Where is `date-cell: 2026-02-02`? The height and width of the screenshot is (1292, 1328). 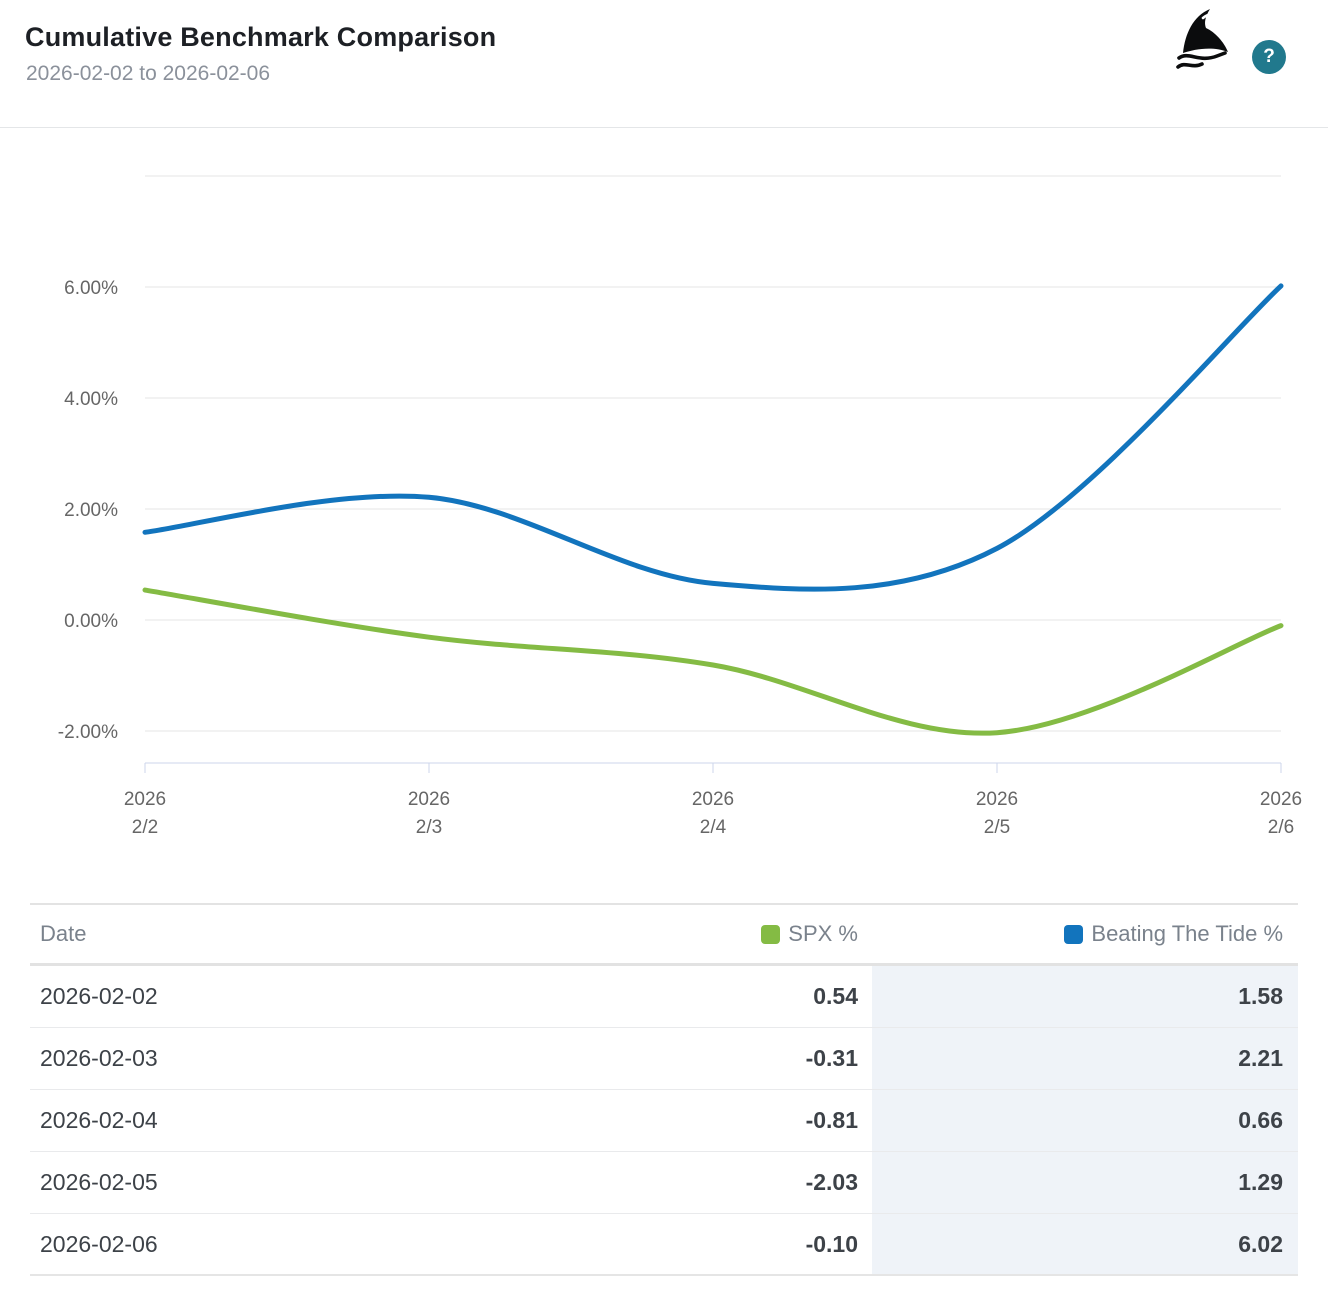 date-cell: 2026-02-02 is located at coordinates (99, 996).